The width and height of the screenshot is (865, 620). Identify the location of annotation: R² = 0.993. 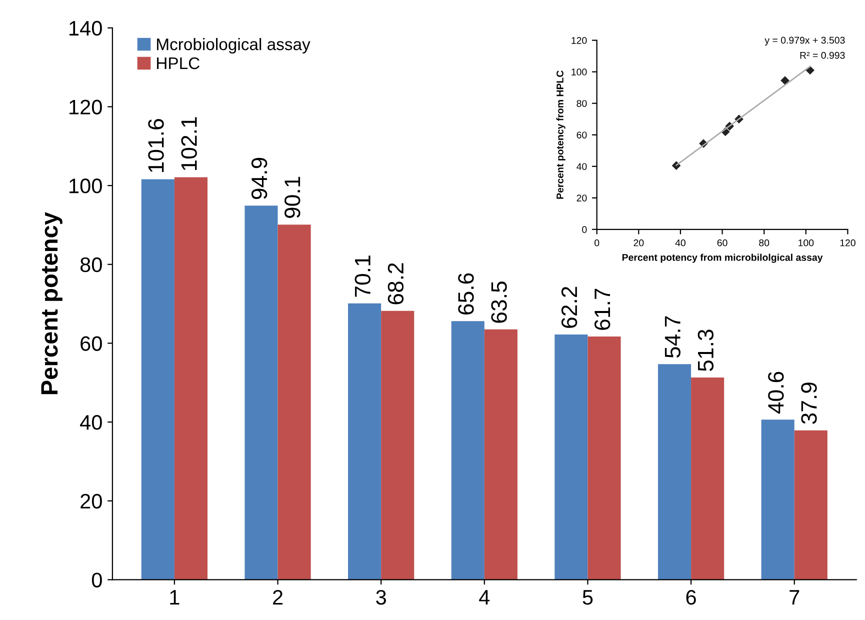
(822, 55).